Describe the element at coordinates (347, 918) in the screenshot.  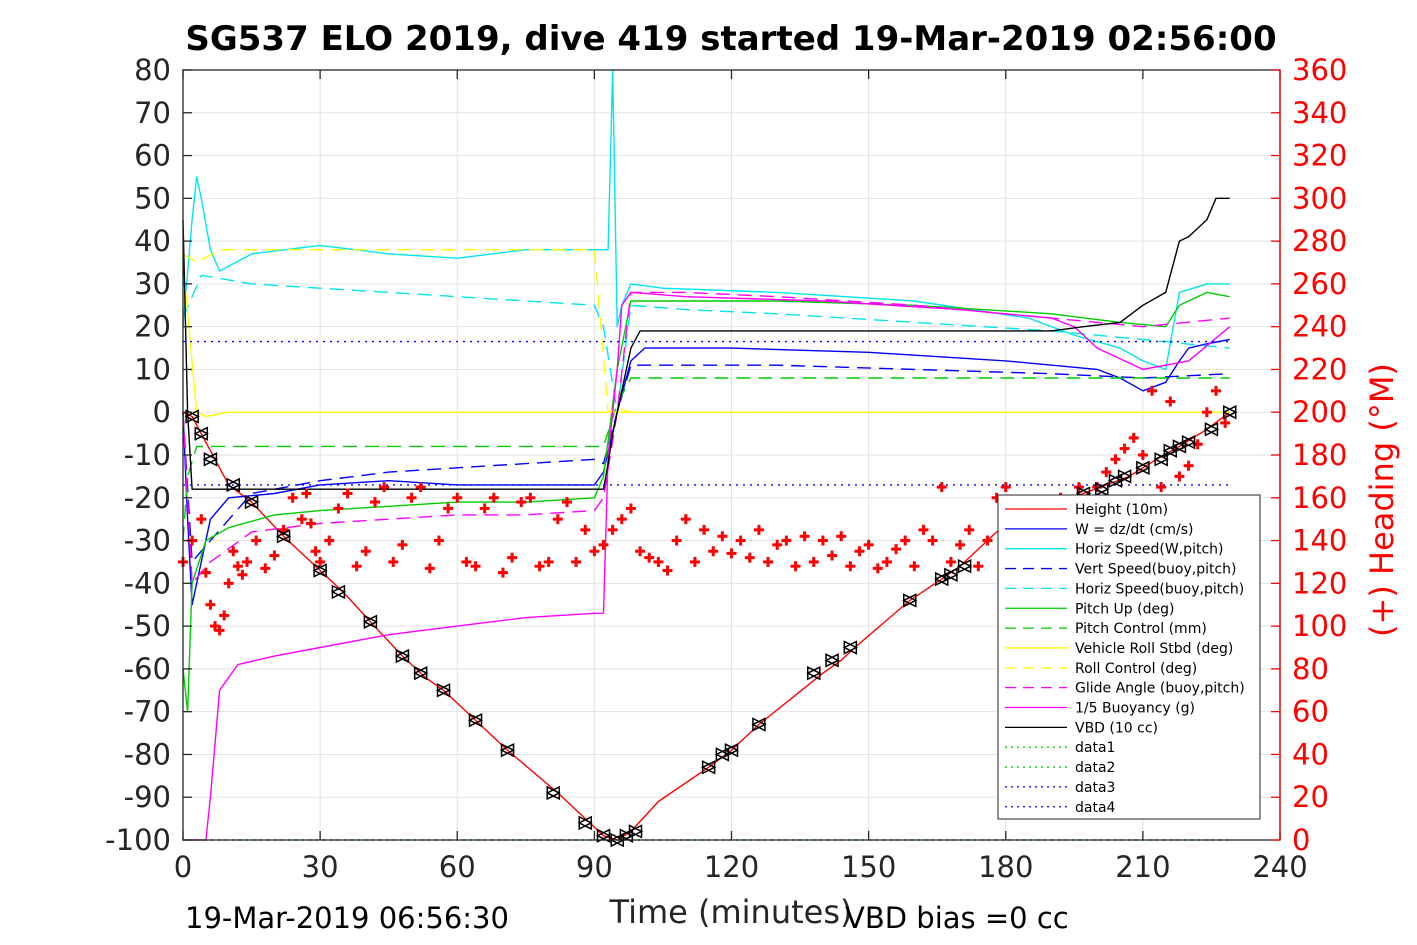
I see `timestamp-footer: 19-Mar-2019 06:56:30` at that location.